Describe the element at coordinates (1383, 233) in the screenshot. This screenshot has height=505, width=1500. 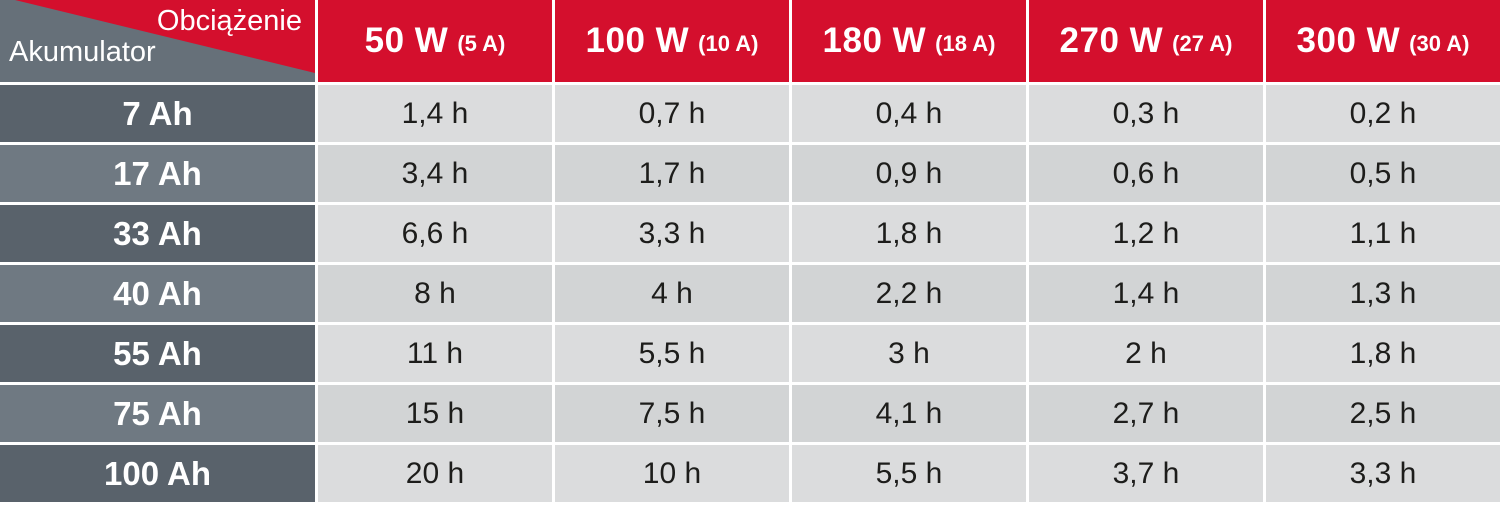
I see `runtime-cell: 1,1 h` at that location.